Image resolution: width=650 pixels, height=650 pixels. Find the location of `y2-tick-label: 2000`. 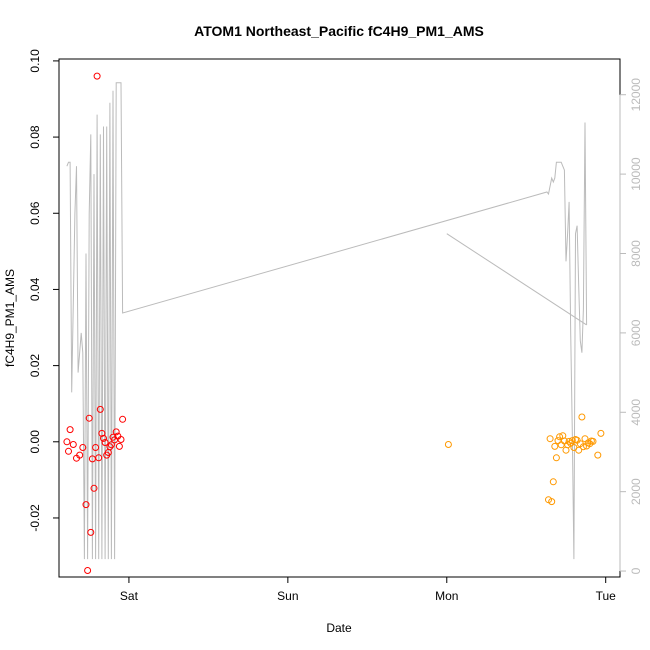

y2-tick-label: 2000 is located at coordinates (636, 491).